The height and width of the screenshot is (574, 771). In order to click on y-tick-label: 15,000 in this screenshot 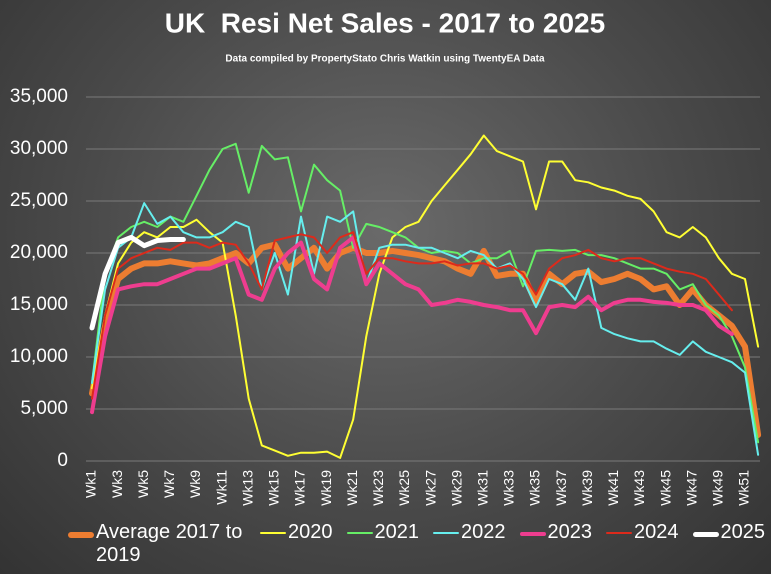, I will do `click(39, 304)`.